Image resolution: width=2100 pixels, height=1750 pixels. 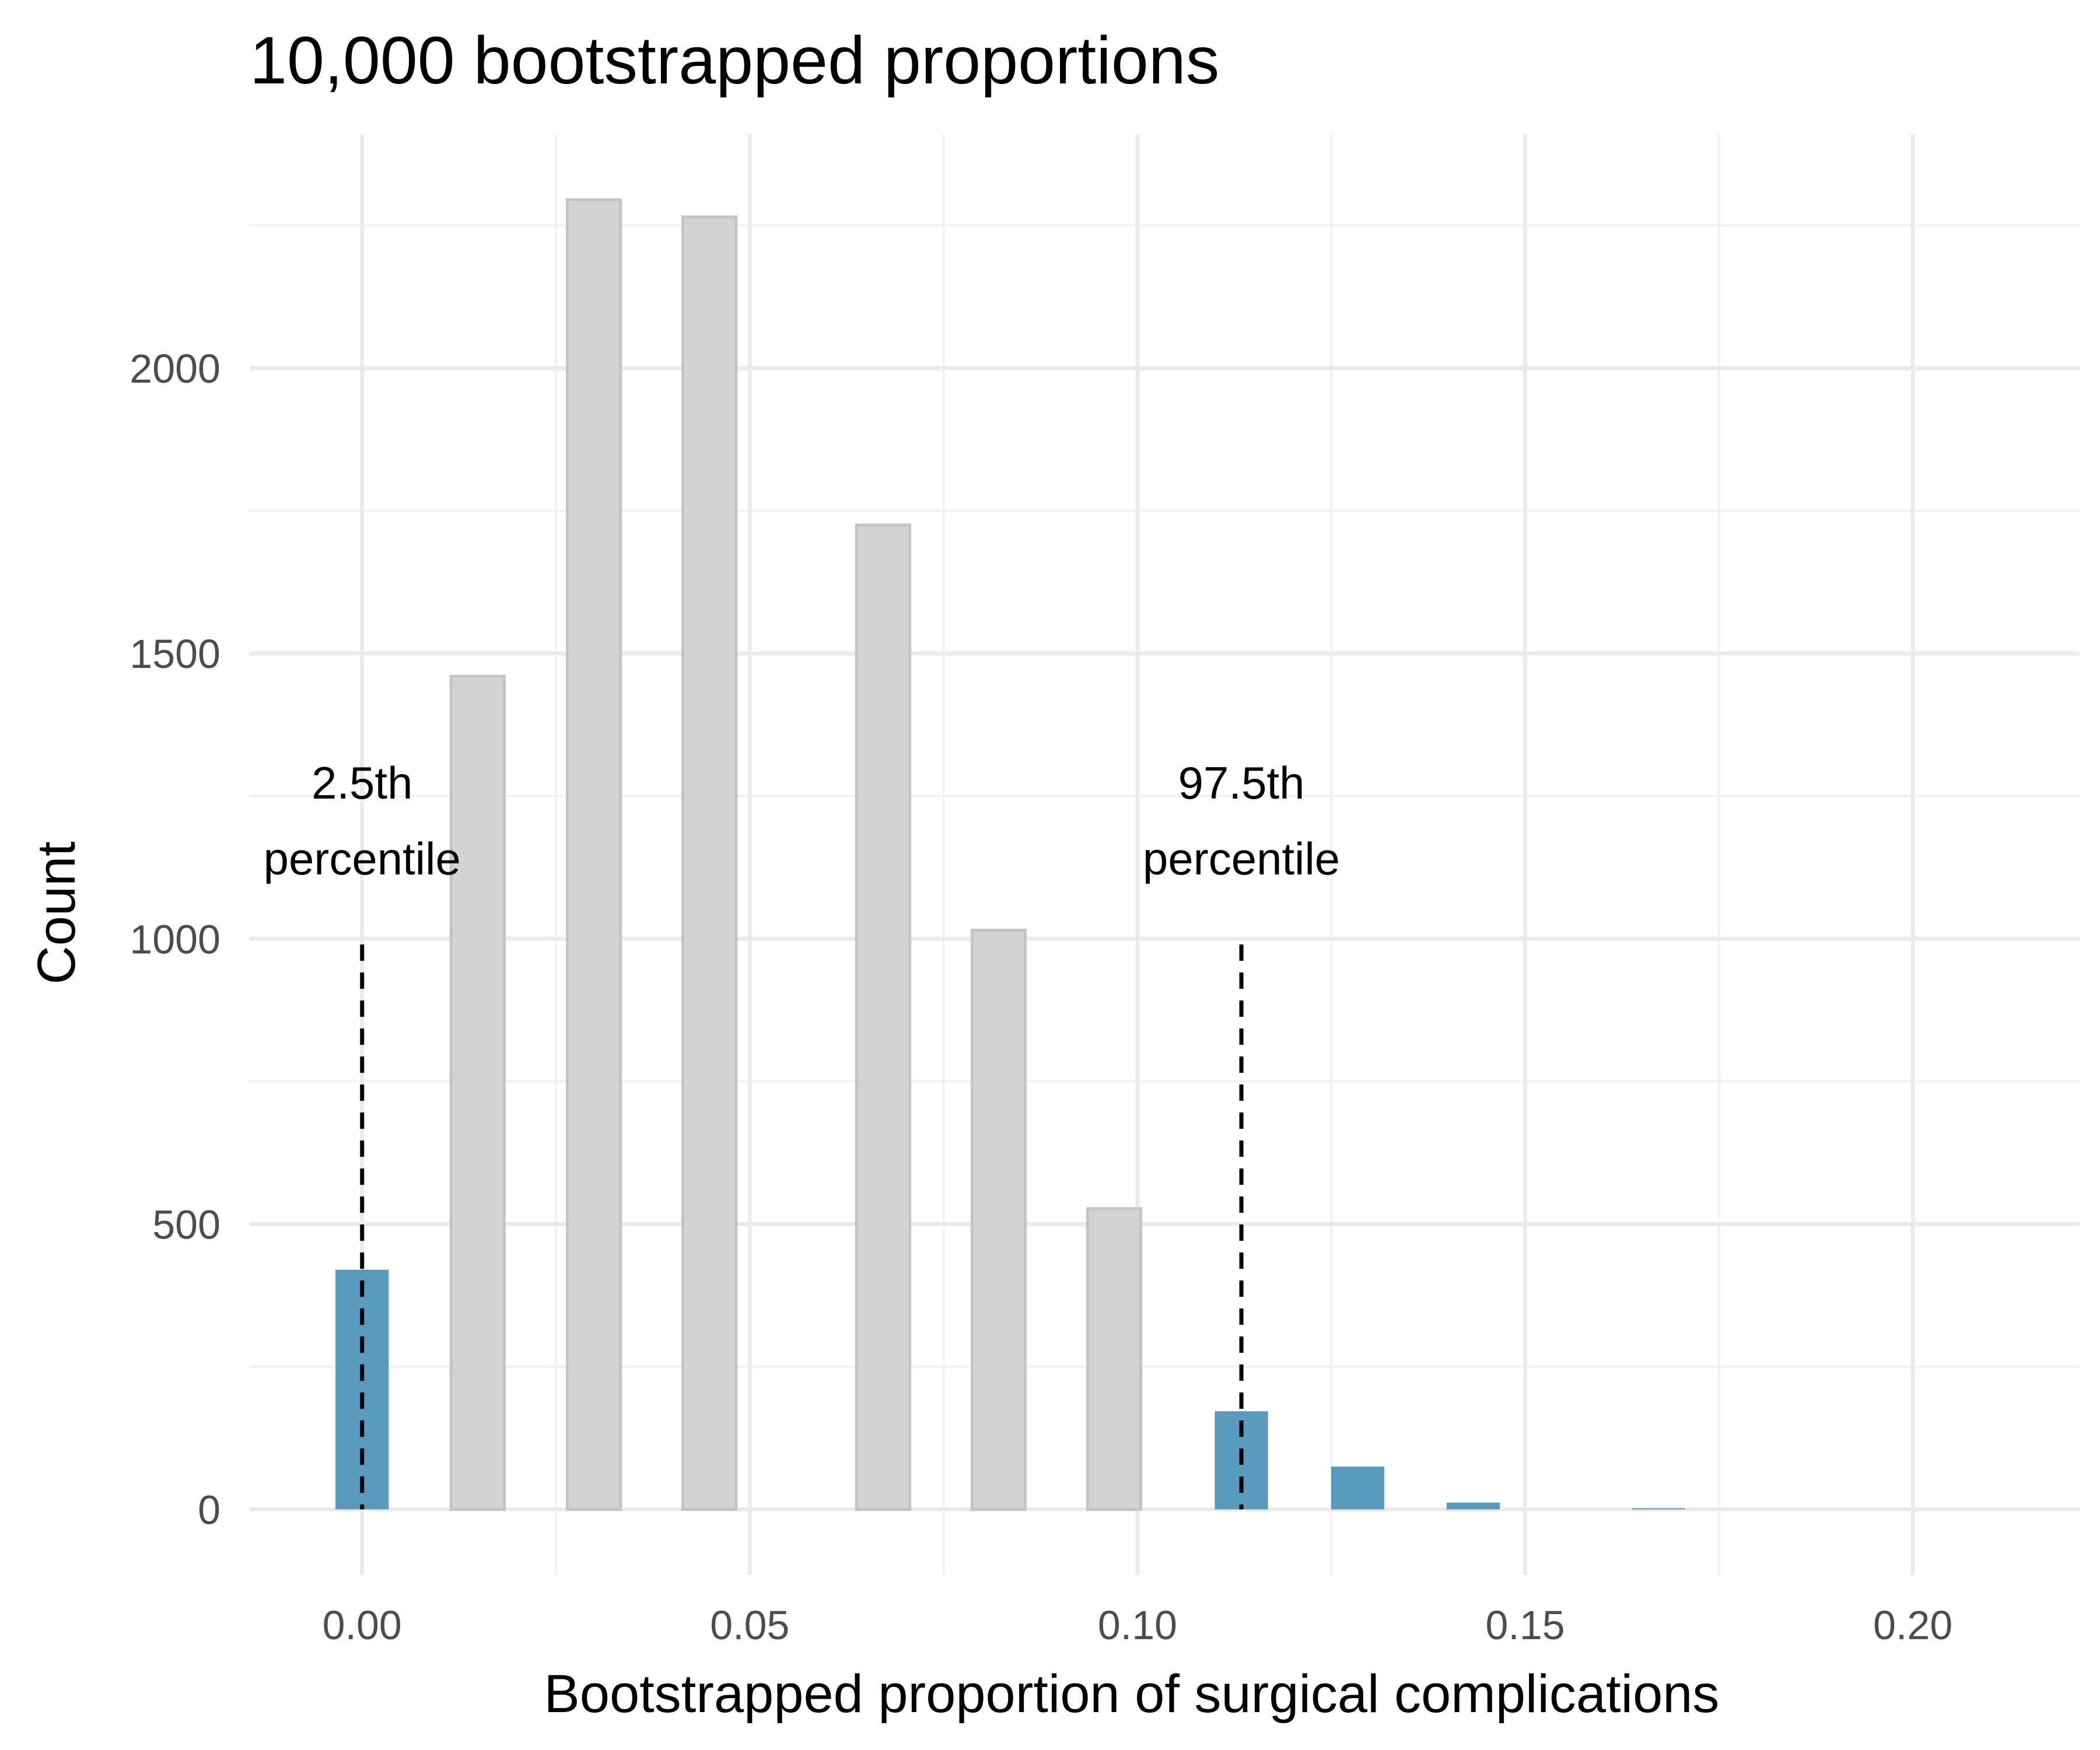 What do you see at coordinates (186, 1224) in the screenshot?
I see `y-tick-label: 500` at bounding box center [186, 1224].